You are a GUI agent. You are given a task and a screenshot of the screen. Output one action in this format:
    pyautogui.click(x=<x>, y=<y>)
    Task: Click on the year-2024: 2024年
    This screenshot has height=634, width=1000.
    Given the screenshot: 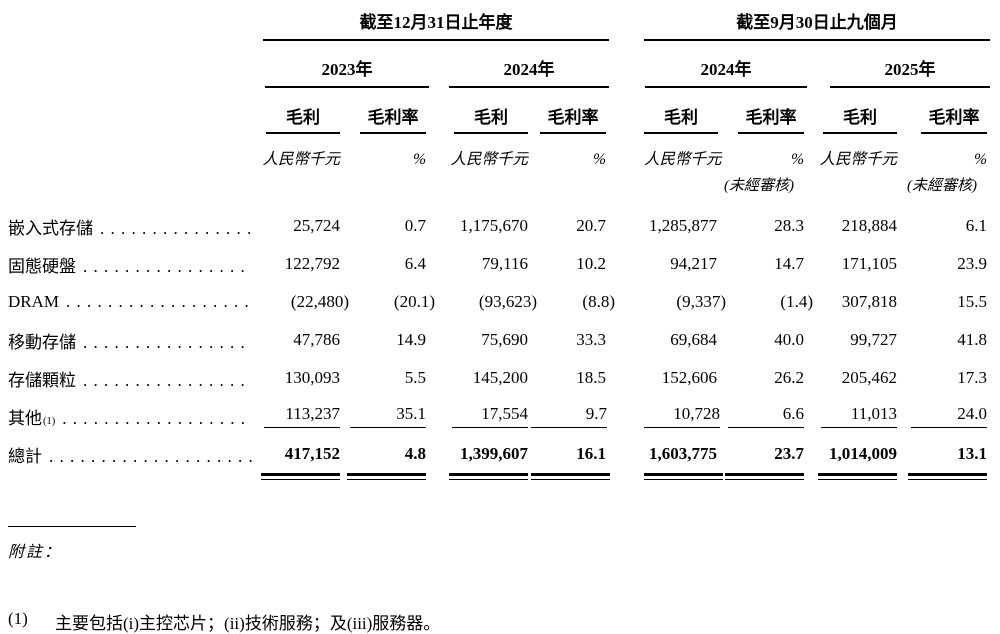 What is the action you would take?
    pyautogui.click(x=519, y=71)
    